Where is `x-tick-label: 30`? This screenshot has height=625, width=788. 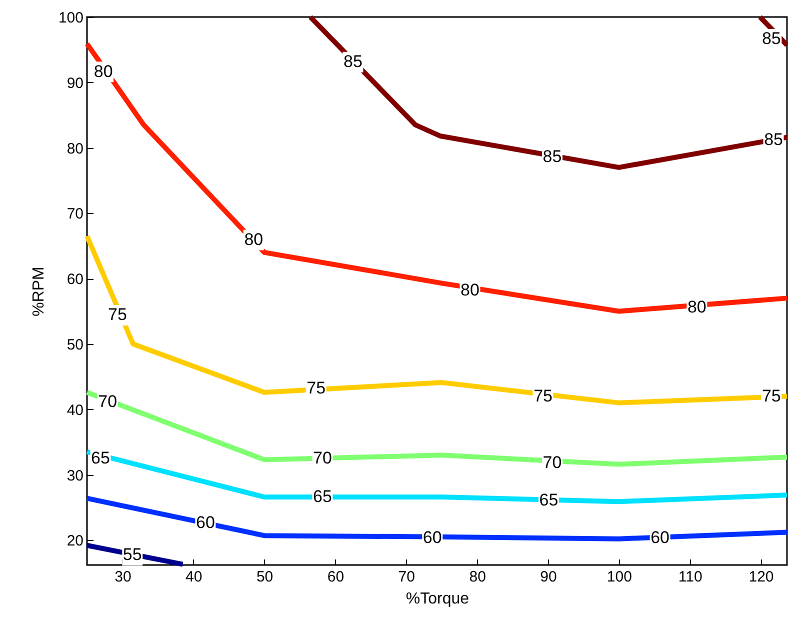 x-tick-label: 30 is located at coordinates (123, 577).